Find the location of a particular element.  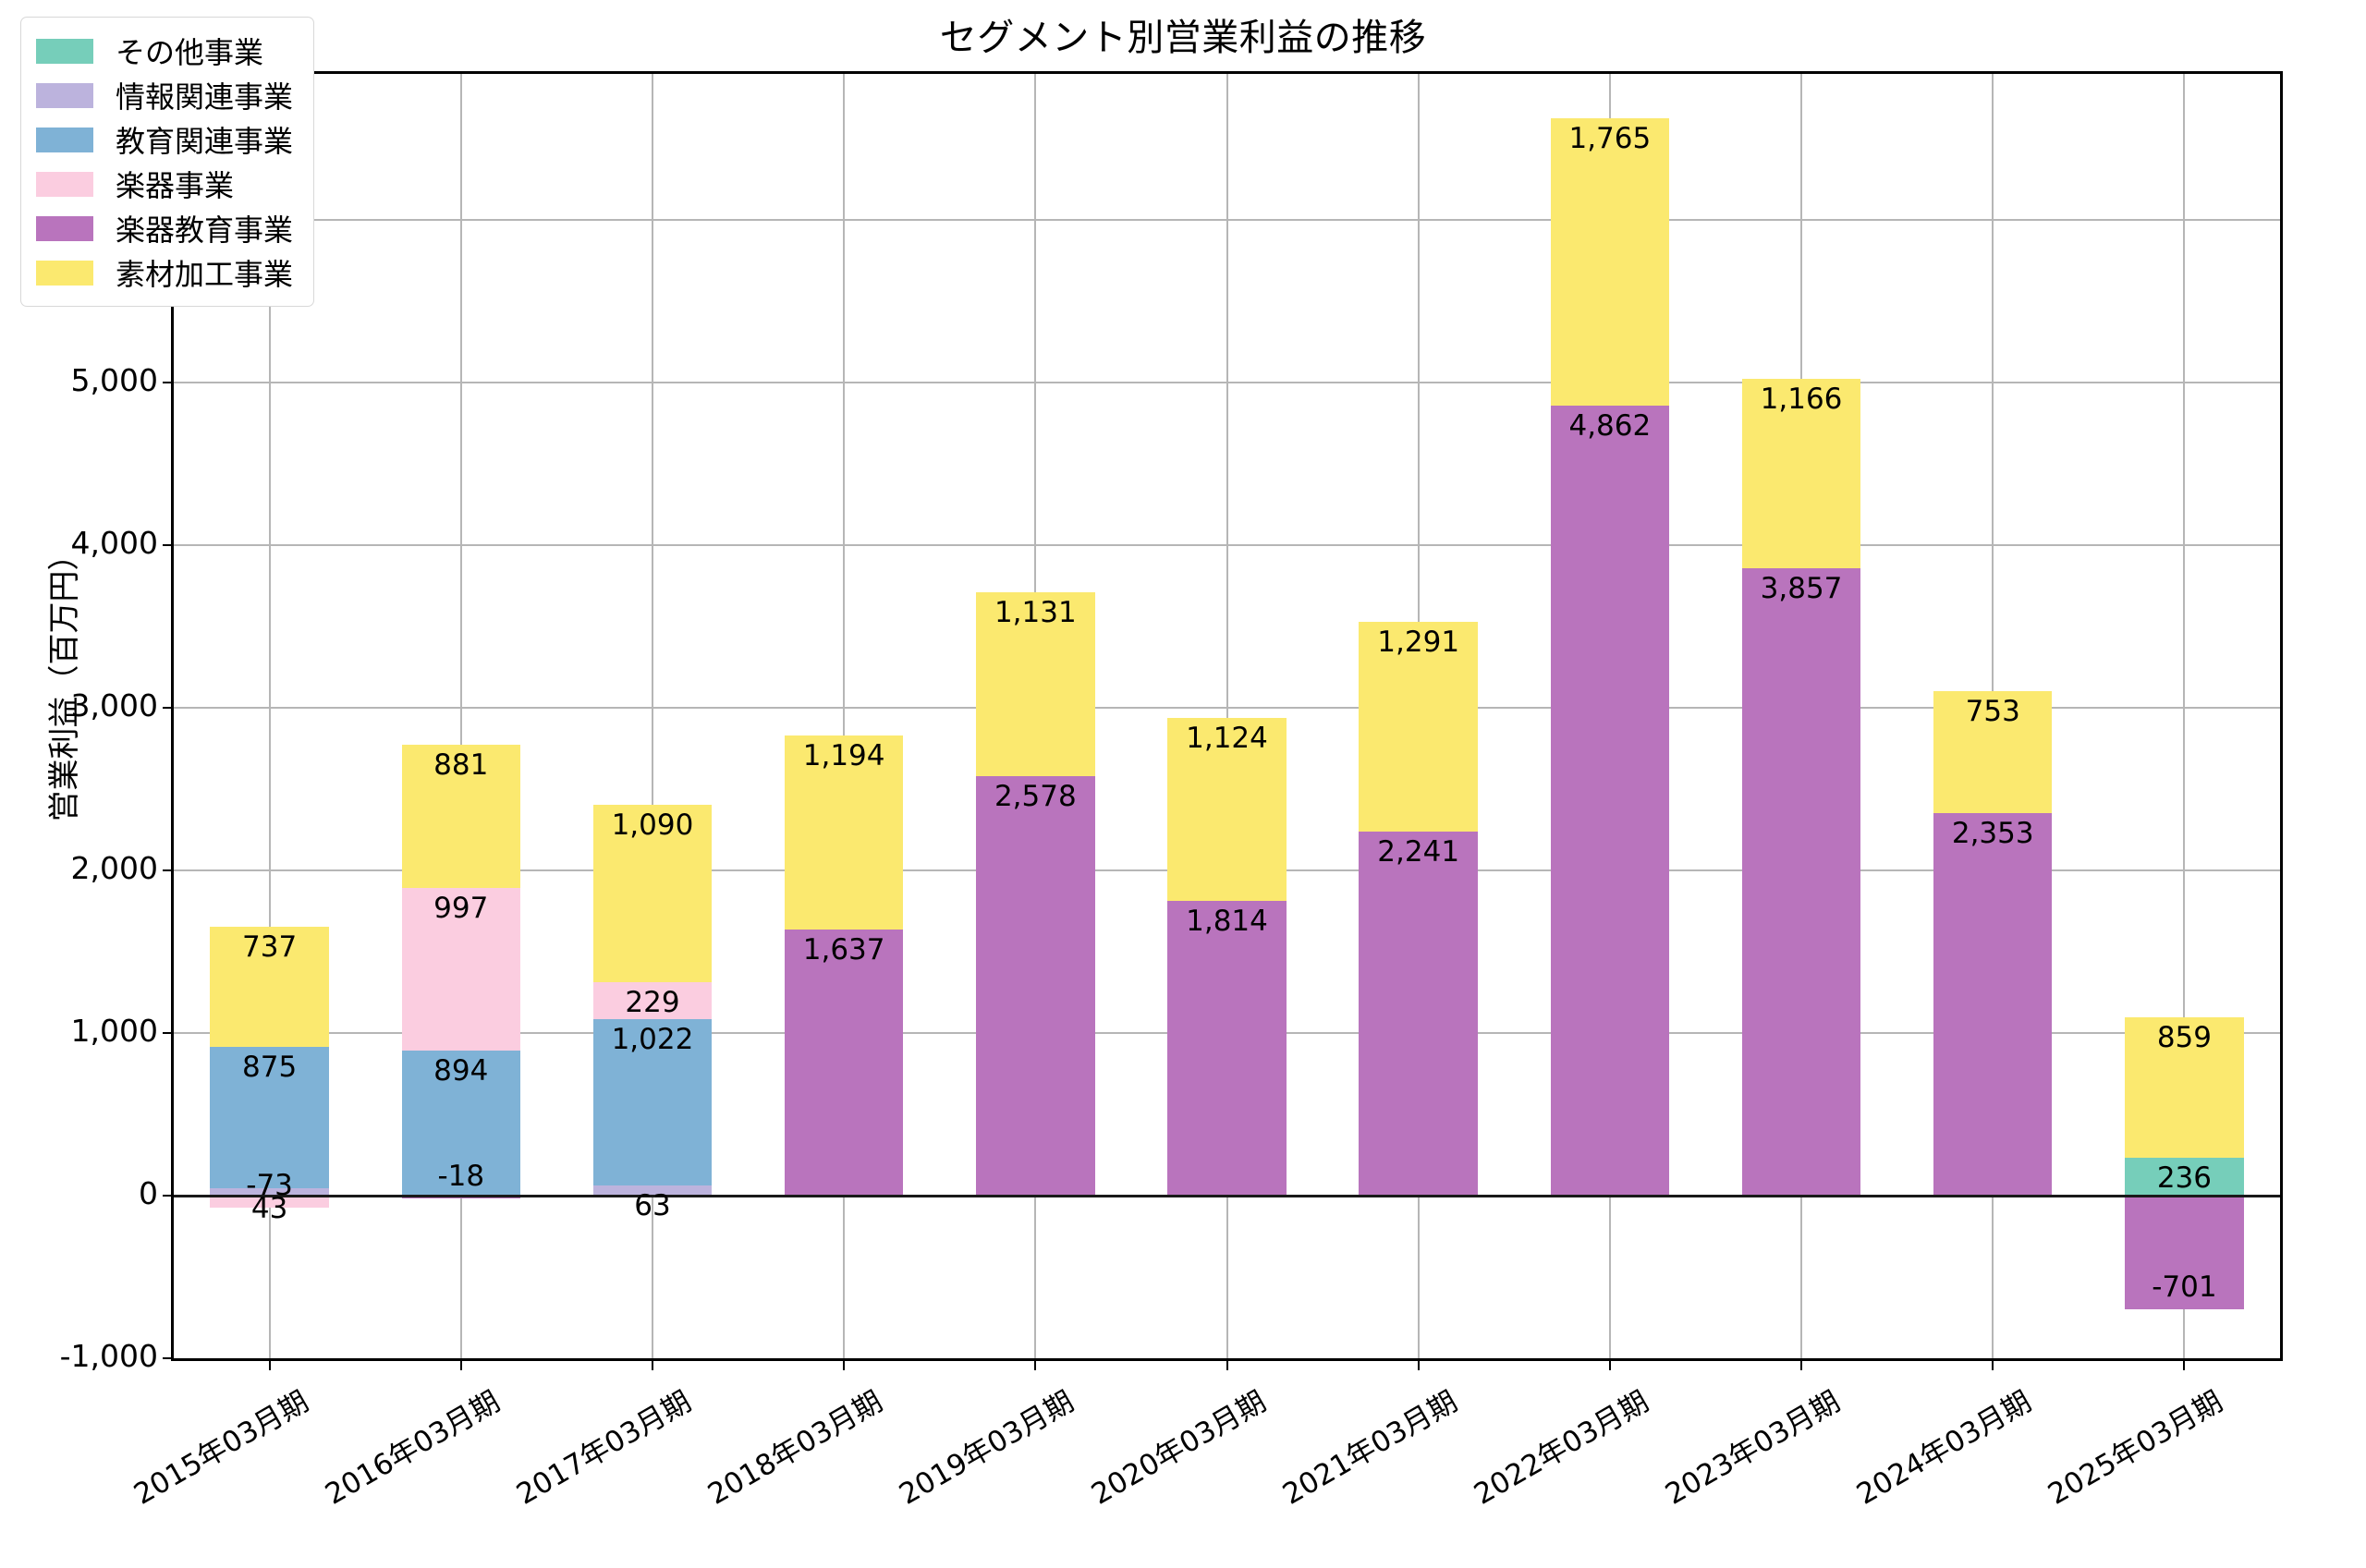

x-axis-tick-label: 2024年03月期 is located at coordinates (1944, 1448).